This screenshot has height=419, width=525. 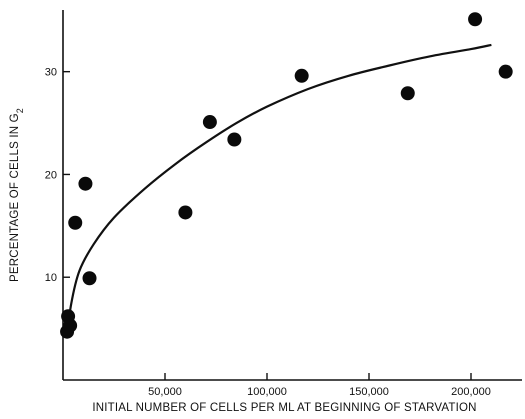 I want to click on y-tick-label: 10, so click(x=51, y=278).